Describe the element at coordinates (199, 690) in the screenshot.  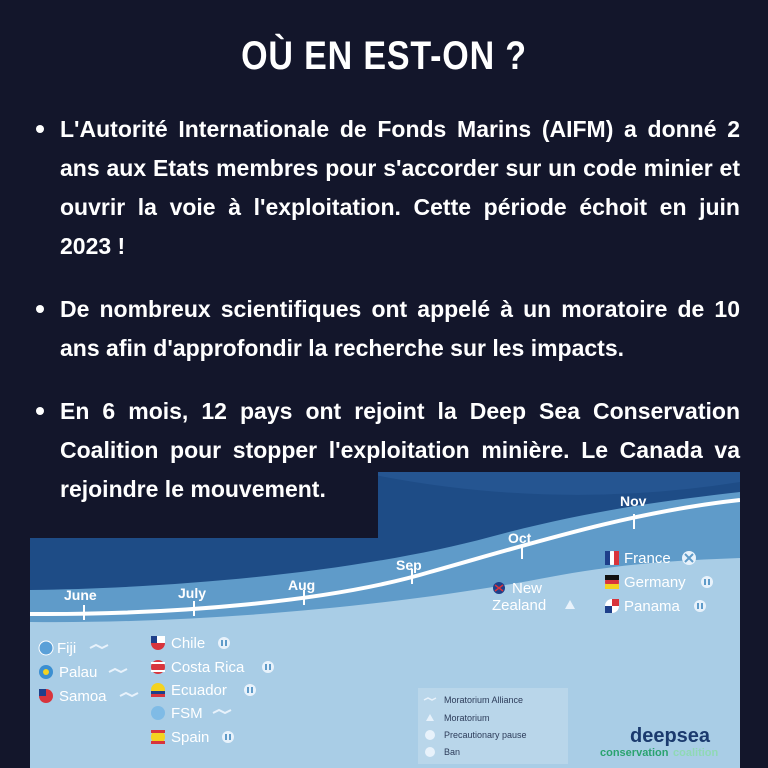
I see `country-ecuador: Ecuador` at that location.